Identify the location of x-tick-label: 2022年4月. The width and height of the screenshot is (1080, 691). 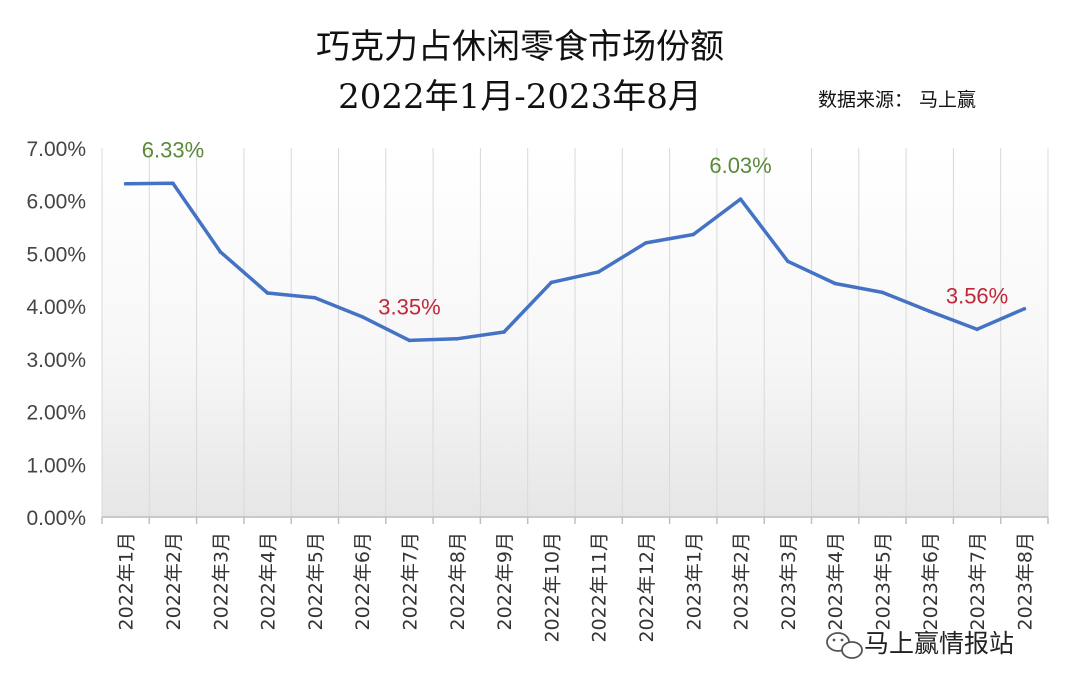
(269, 581).